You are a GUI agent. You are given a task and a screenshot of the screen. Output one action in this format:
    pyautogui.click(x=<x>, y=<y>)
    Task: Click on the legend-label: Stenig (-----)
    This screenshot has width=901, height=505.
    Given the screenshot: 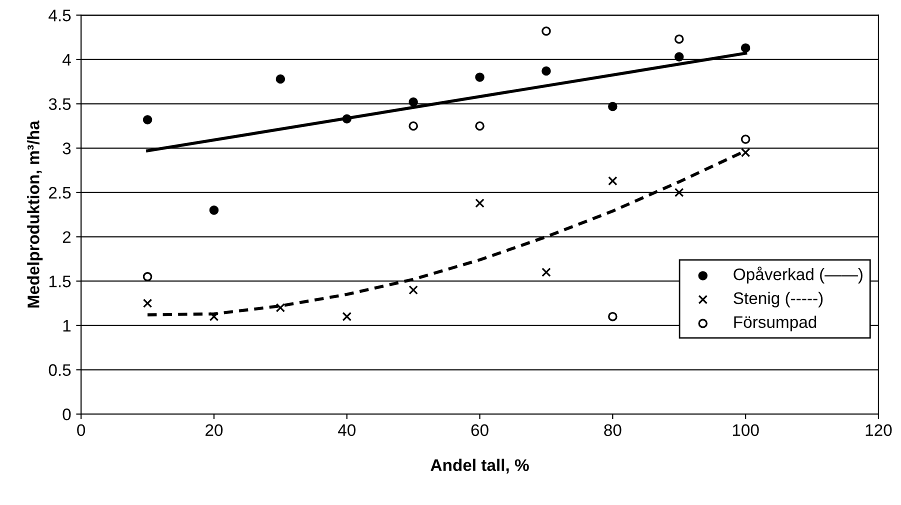 What is the action you would take?
    pyautogui.click(x=778, y=300)
    